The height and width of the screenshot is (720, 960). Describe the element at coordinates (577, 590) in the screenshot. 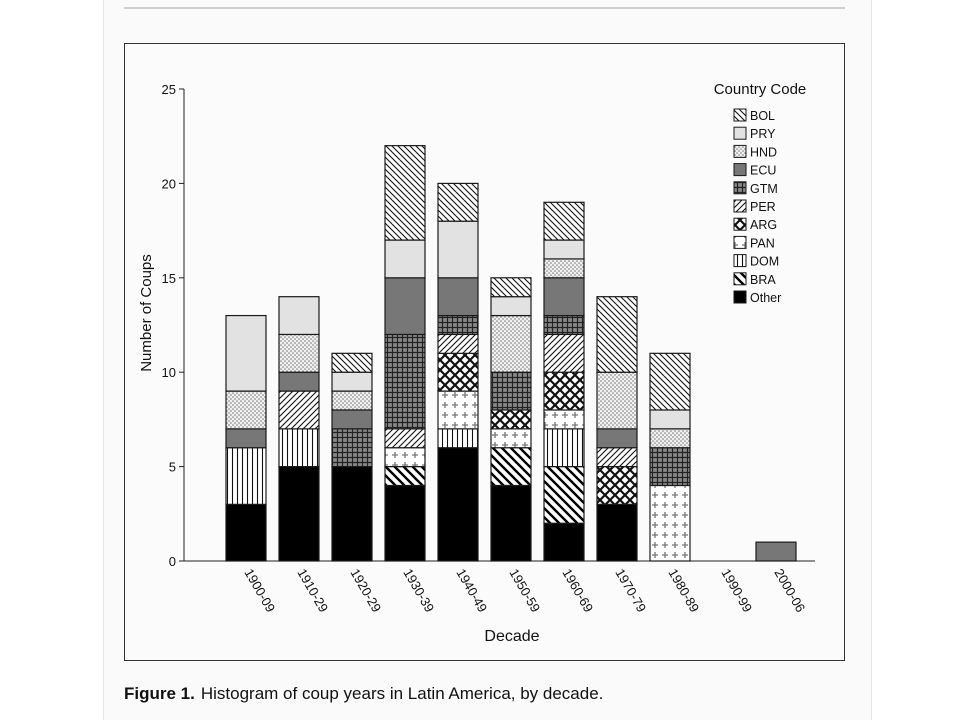

I see `x-tick-label: 1960-69` at that location.